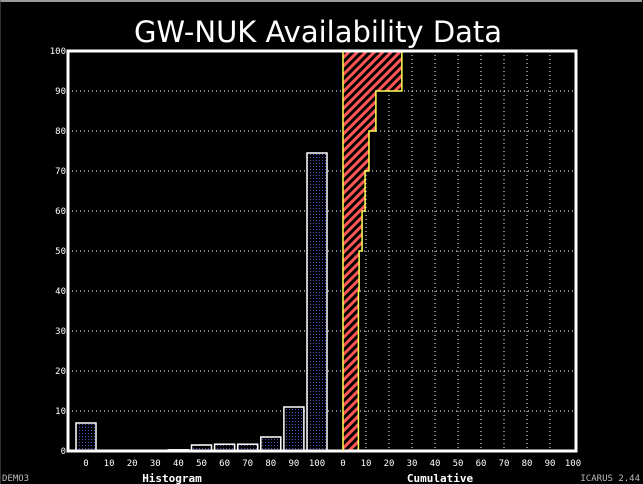  Describe the element at coordinates (435, 464) in the screenshot. I see `cumulative-x-tick-label: 40` at that location.